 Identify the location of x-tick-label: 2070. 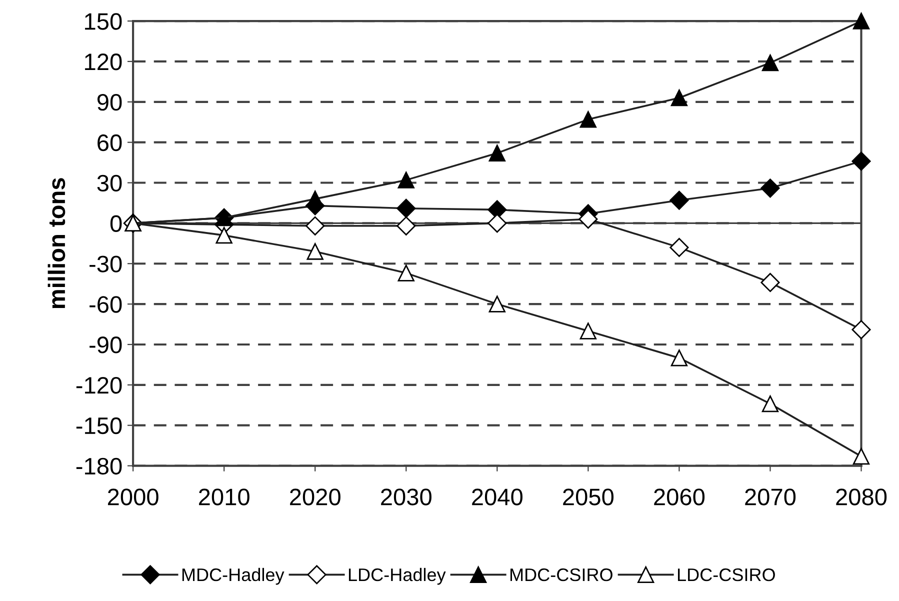
(770, 497).